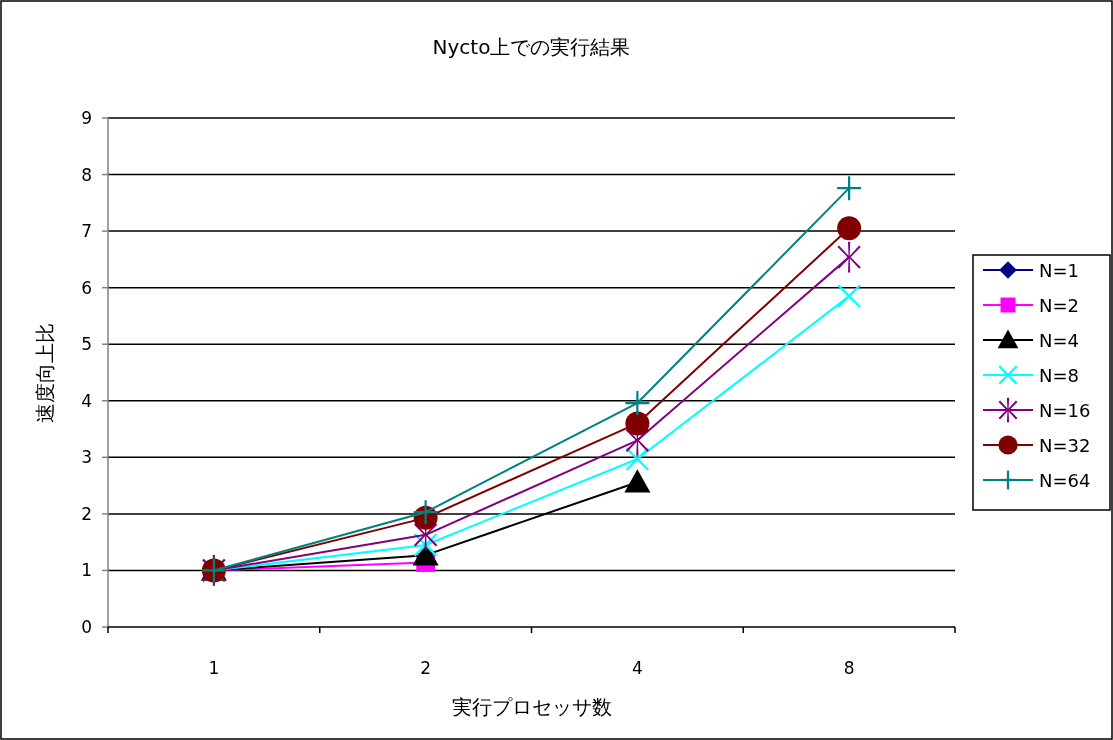 This screenshot has height=740, width=1113. Describe the element at coordinates (637, 668) in the screenshot. I see `x-tick-label: 4` at that location.